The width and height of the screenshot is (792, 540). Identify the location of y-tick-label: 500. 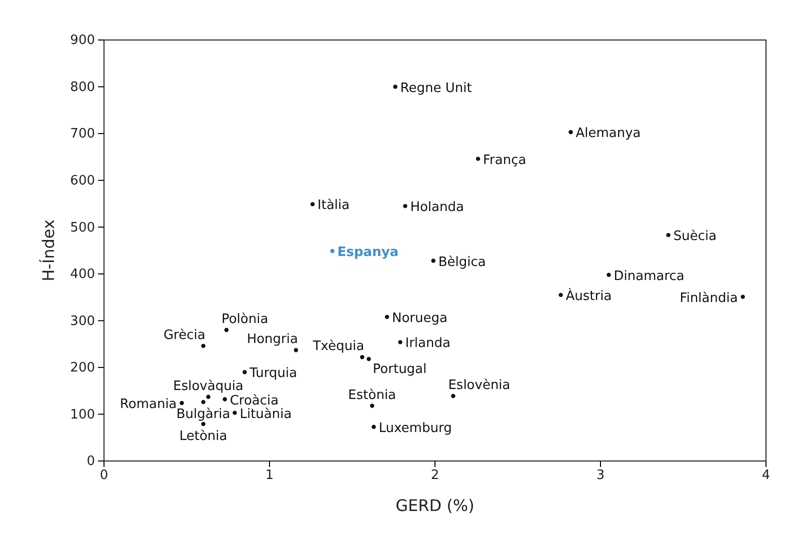
(82, 228).